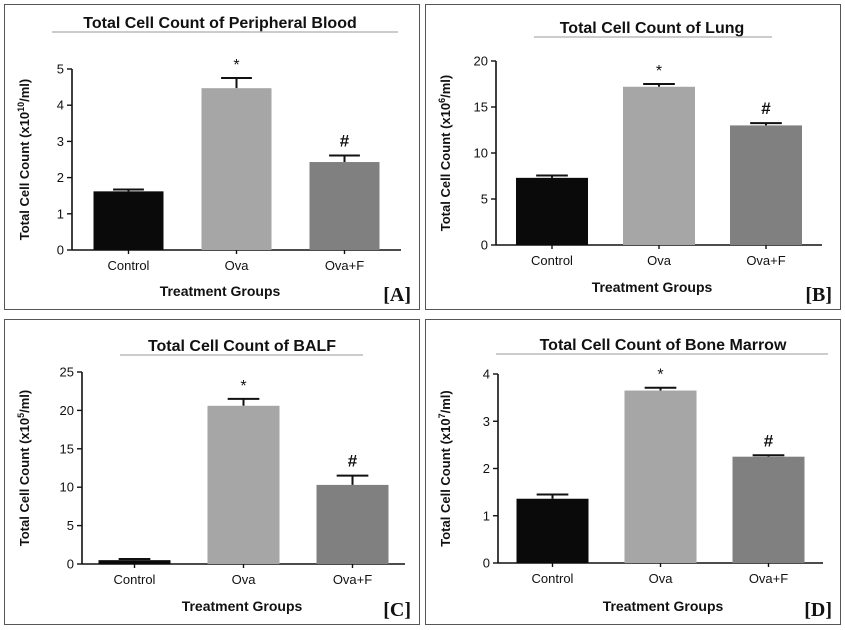 The height and width of the screenshot is (630, 845). I want to click on x-axis-title-c: Treatment Groups, so click(242, 606).